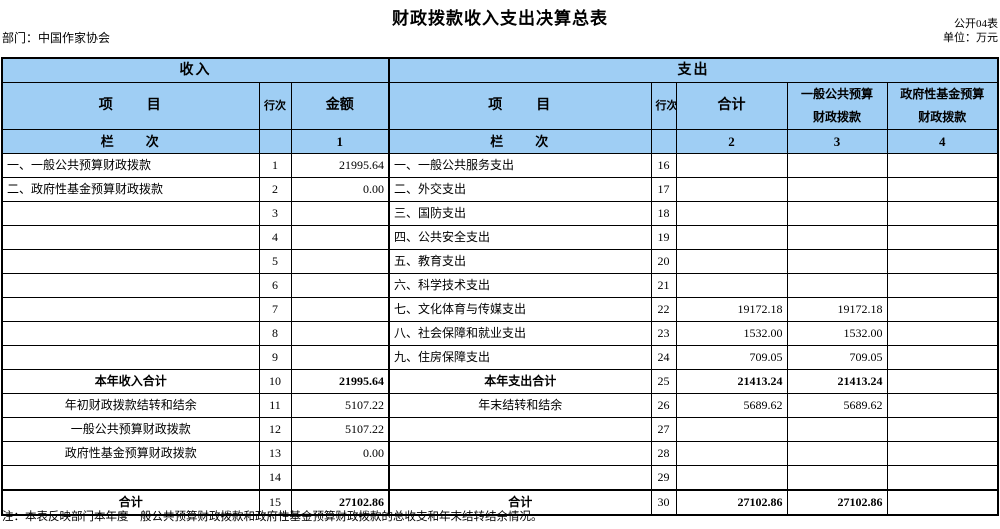 The image size is (1000, 529). I want to click on expense-item-cell: 一、一般公共服务支出, so click(520, 165).